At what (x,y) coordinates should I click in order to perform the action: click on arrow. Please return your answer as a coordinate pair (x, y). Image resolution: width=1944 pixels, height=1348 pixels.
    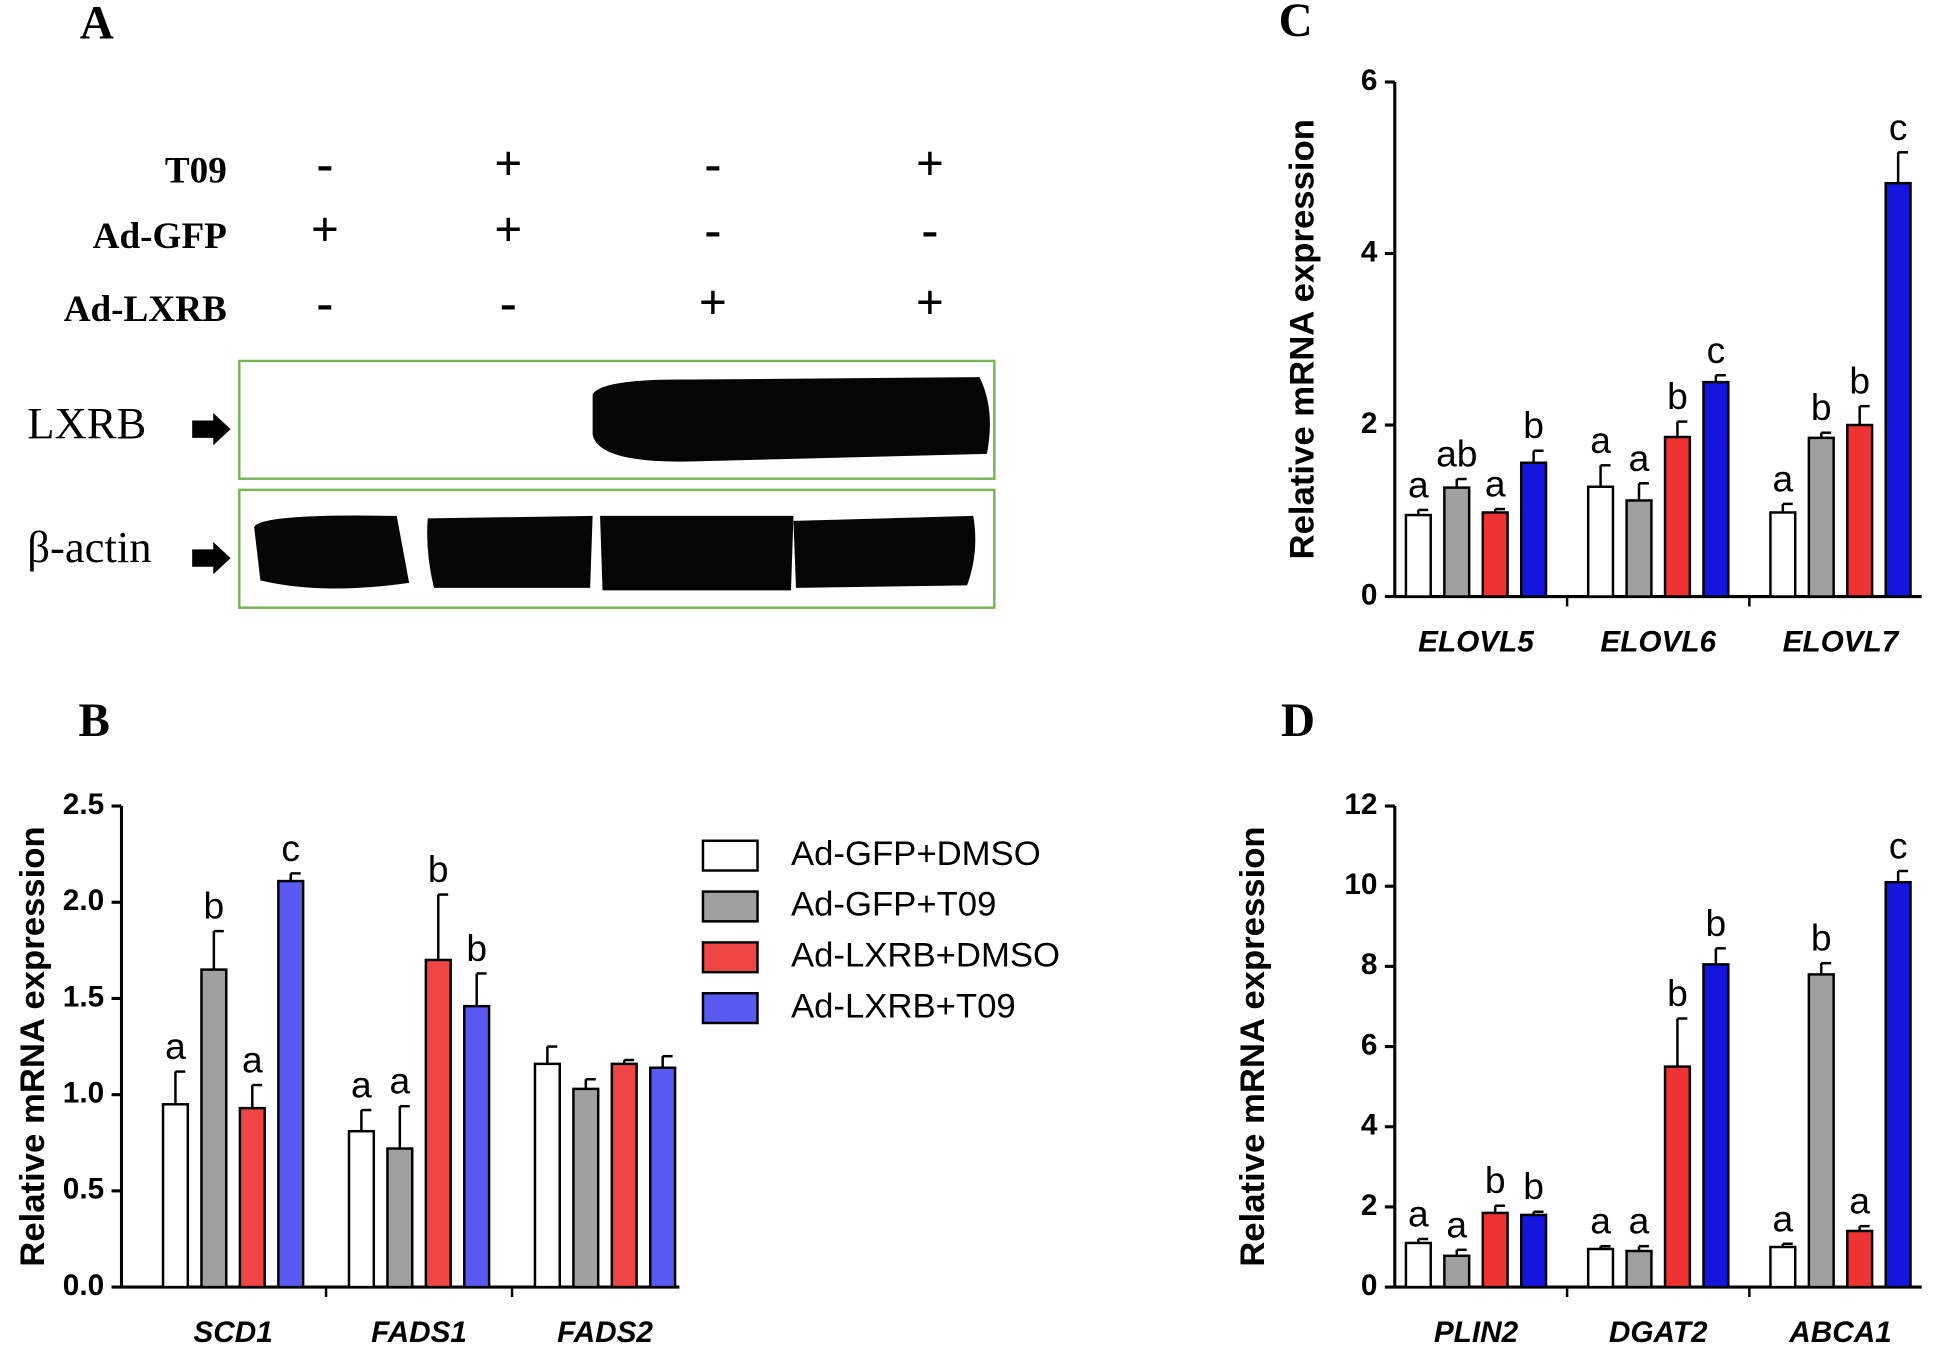
    Looking at the image, I should click on (211, 558).